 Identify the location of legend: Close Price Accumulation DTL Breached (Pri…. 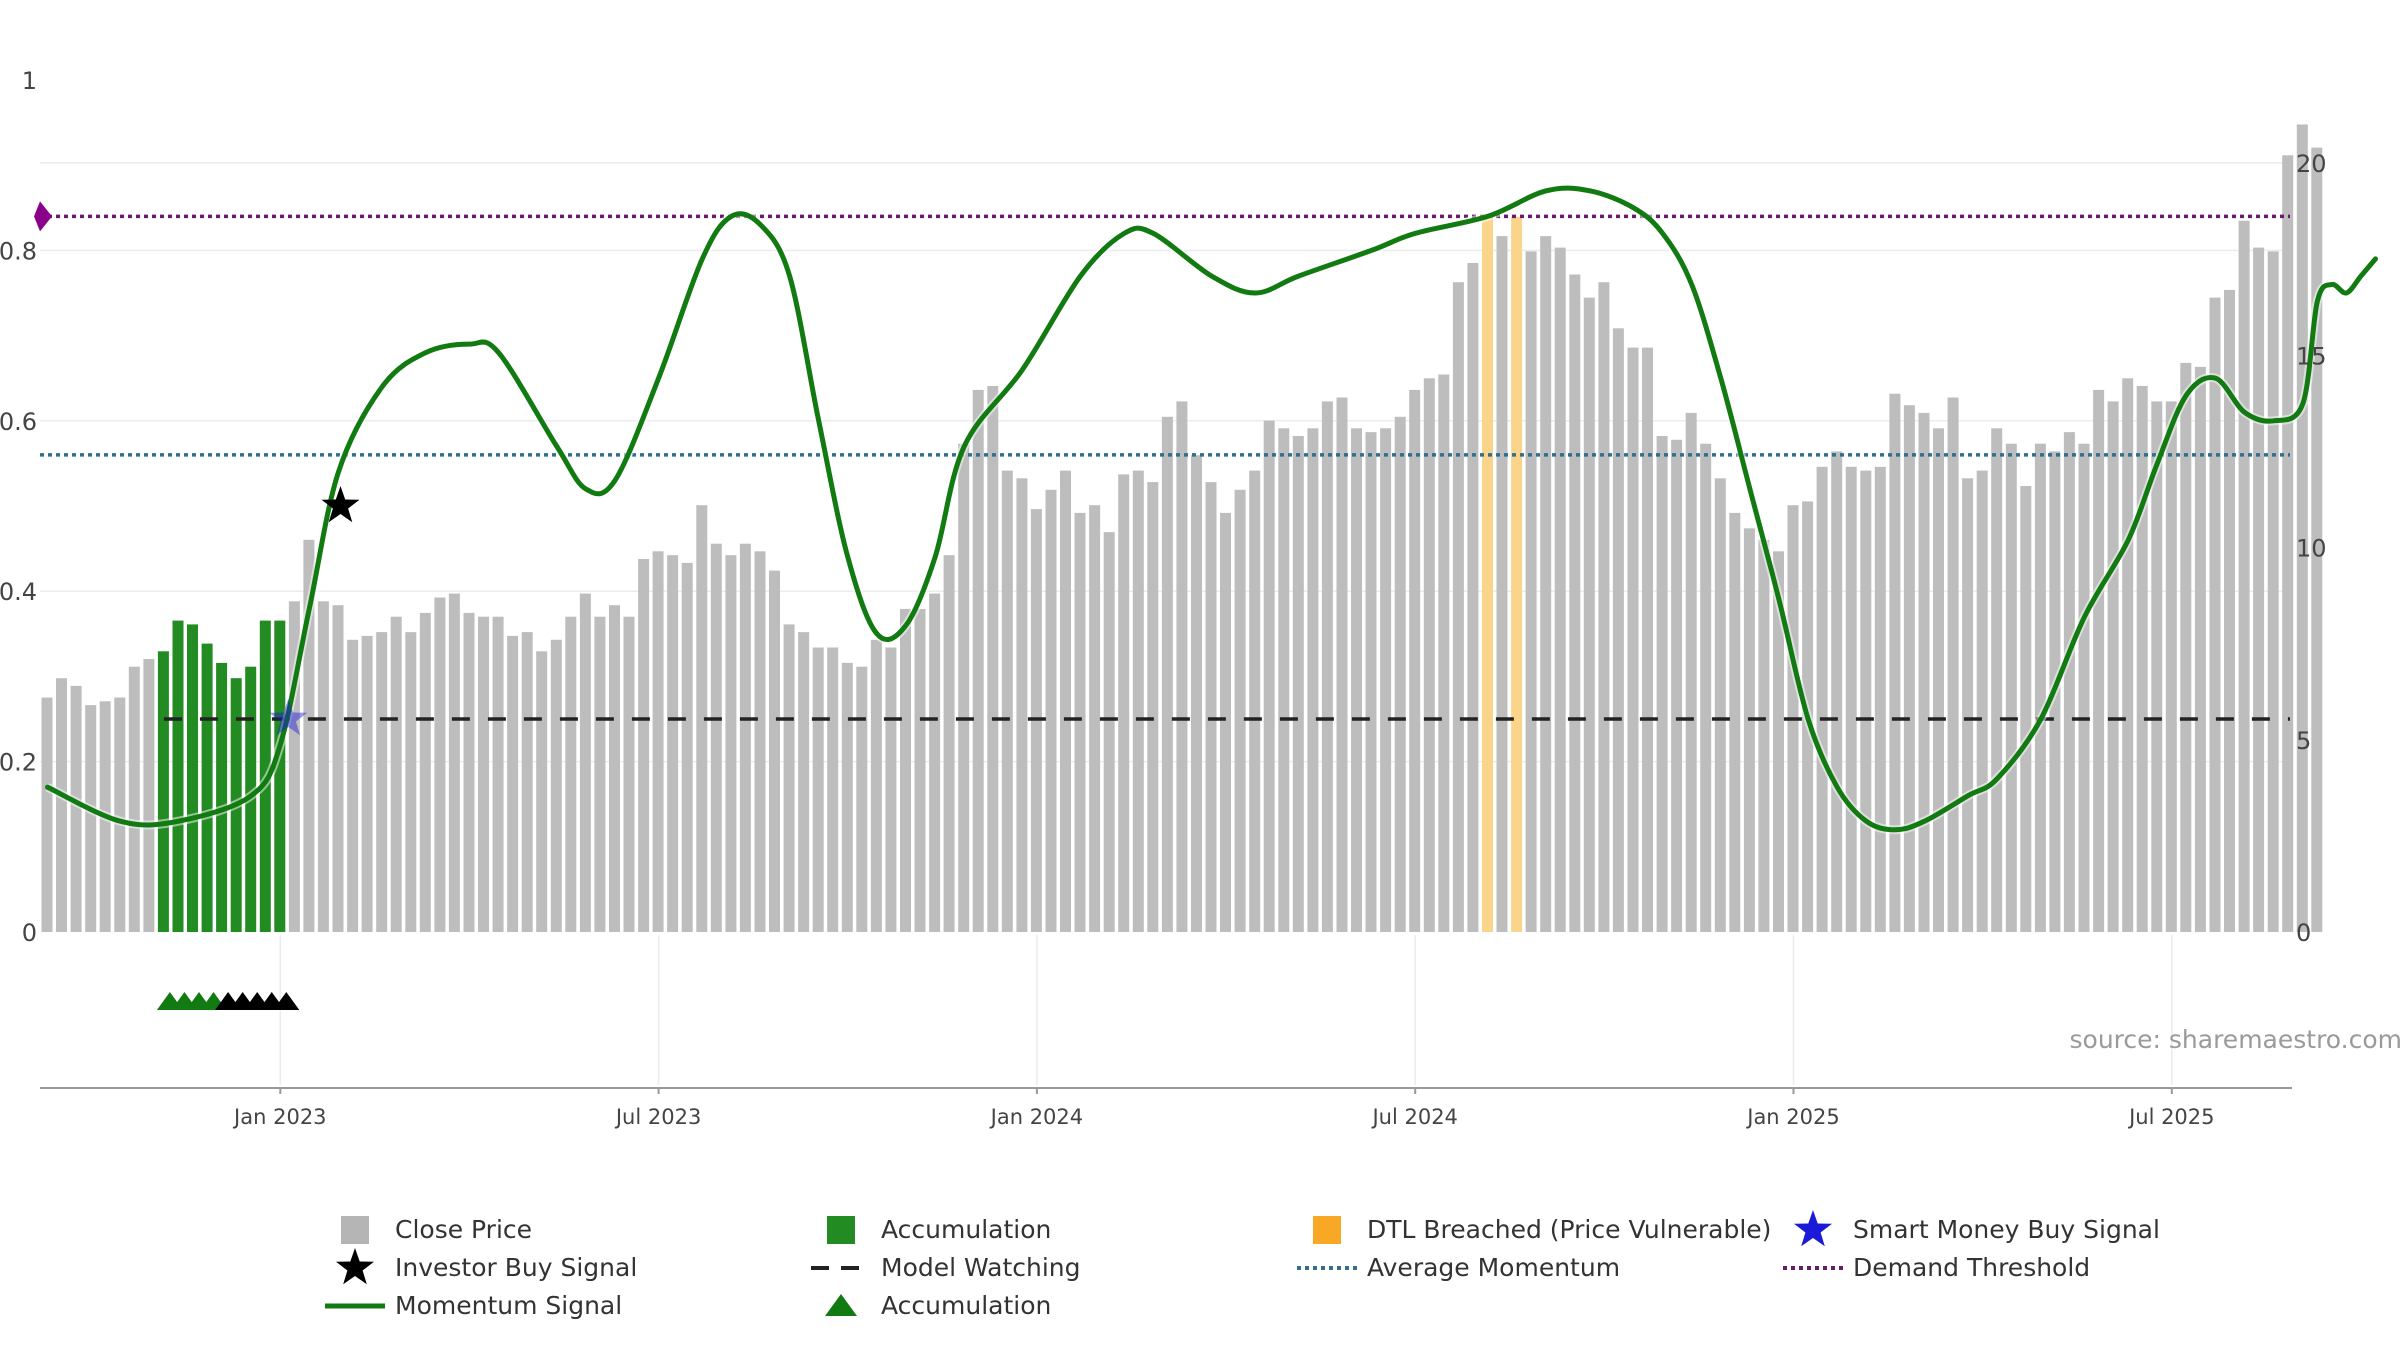
(1242, 1265).